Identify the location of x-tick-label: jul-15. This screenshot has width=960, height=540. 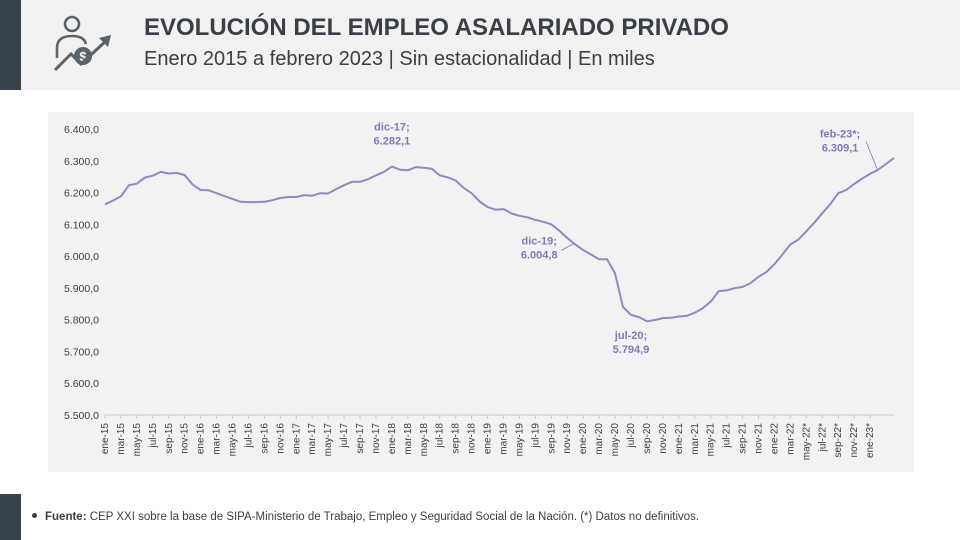
(153, 436).